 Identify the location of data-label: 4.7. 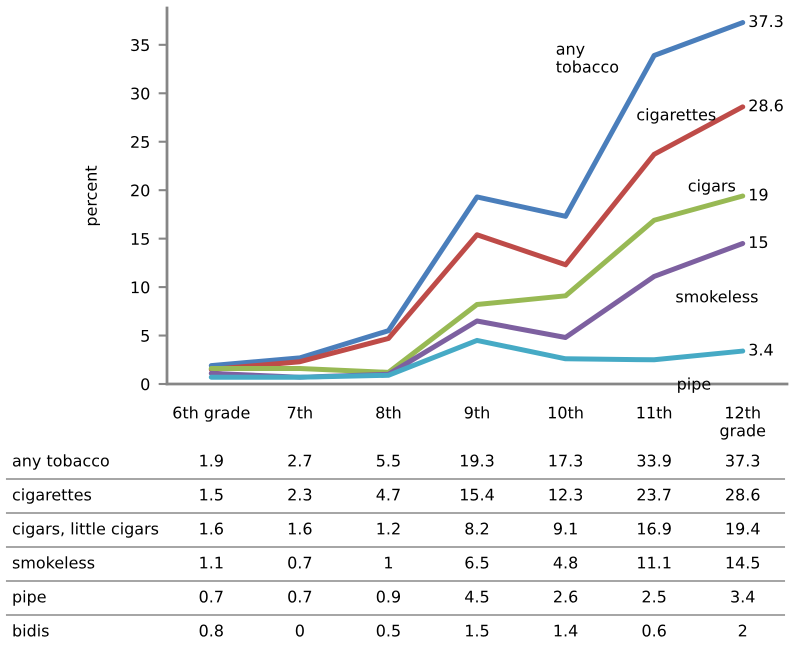
(388, 494).